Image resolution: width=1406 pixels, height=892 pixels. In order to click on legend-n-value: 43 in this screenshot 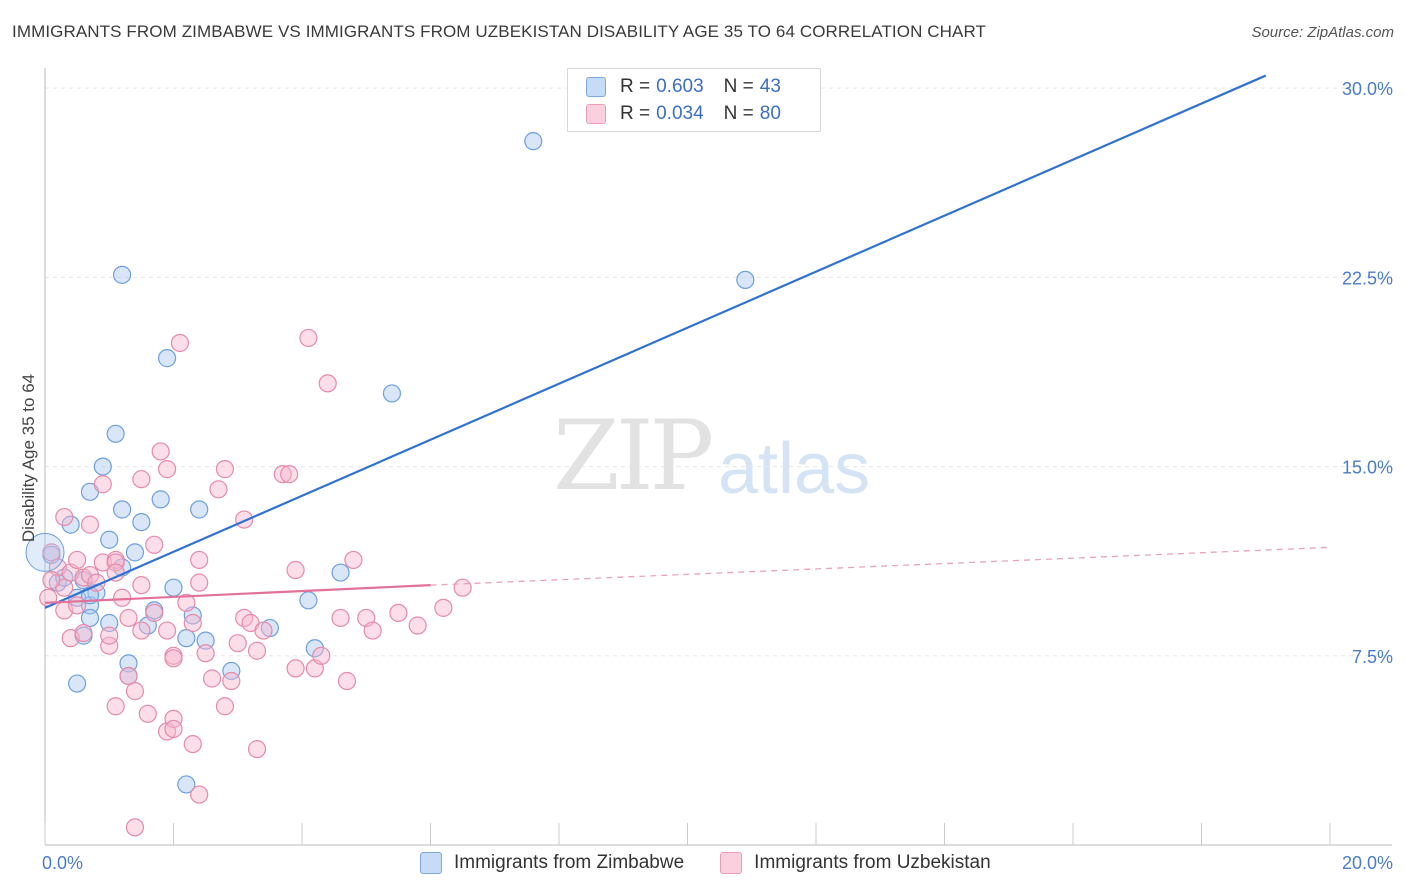, I will do `click(770, 86)`.